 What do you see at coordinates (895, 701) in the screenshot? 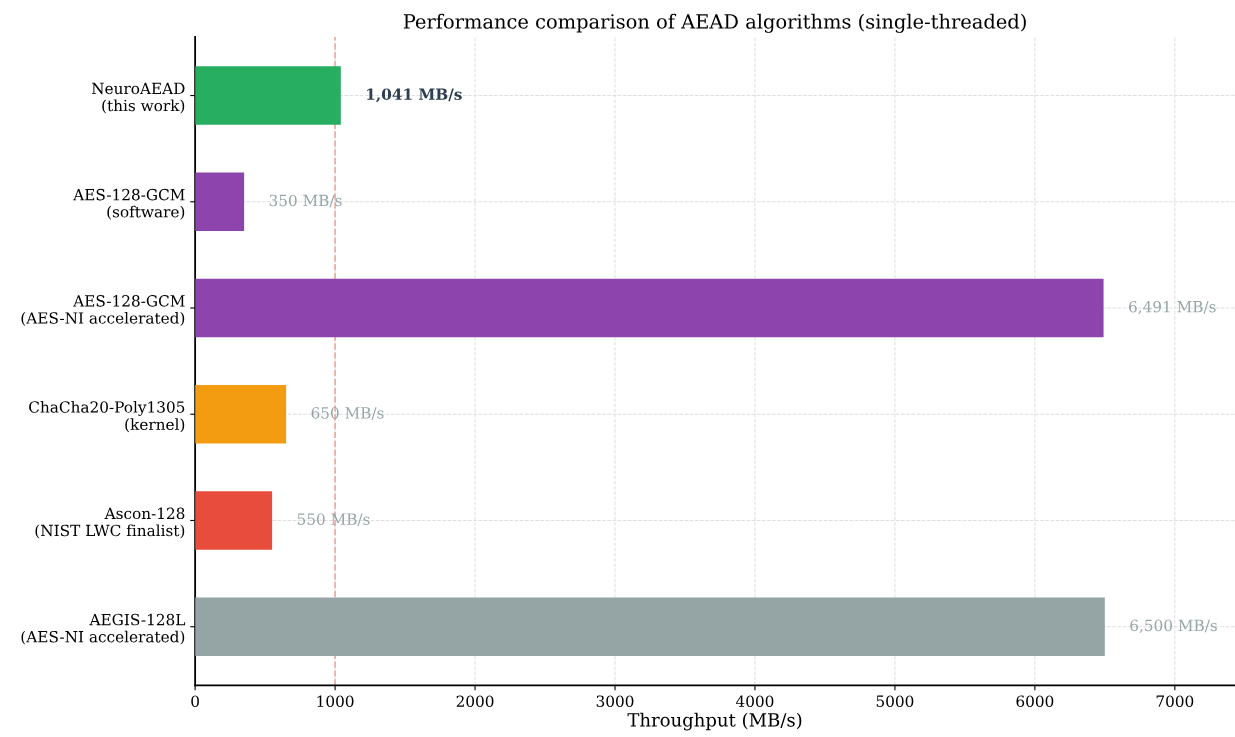
I see `x-tick-label: 5000` at bounding box center [895, 701].